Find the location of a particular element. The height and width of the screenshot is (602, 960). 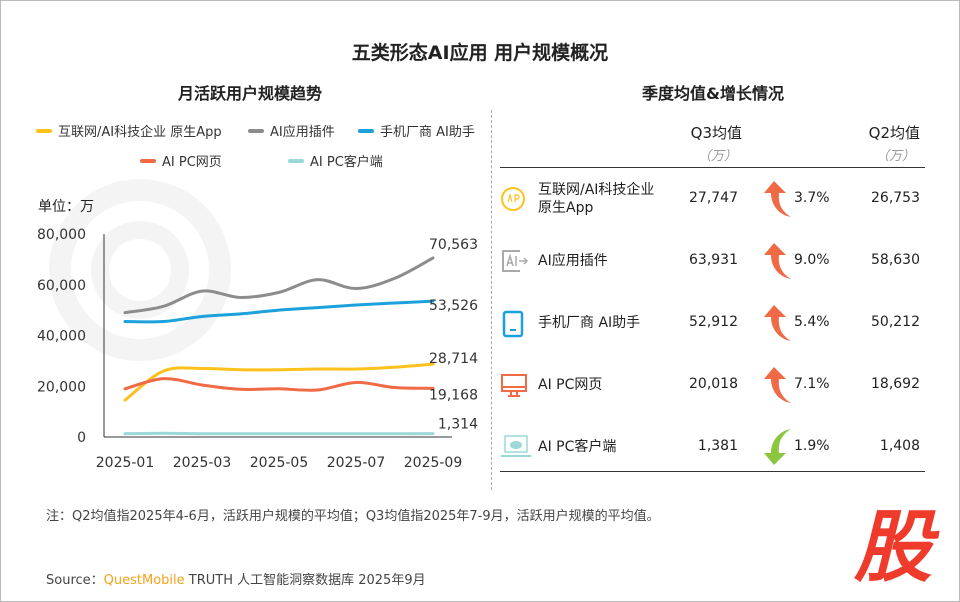

left-title: 月活跃用户规模趋势 is located at coordinates (250, 93).